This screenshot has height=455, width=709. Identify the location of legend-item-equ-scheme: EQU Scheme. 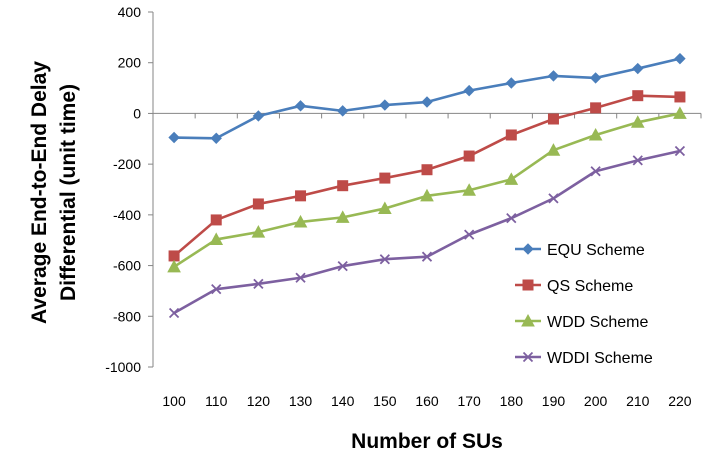
(580, 250).